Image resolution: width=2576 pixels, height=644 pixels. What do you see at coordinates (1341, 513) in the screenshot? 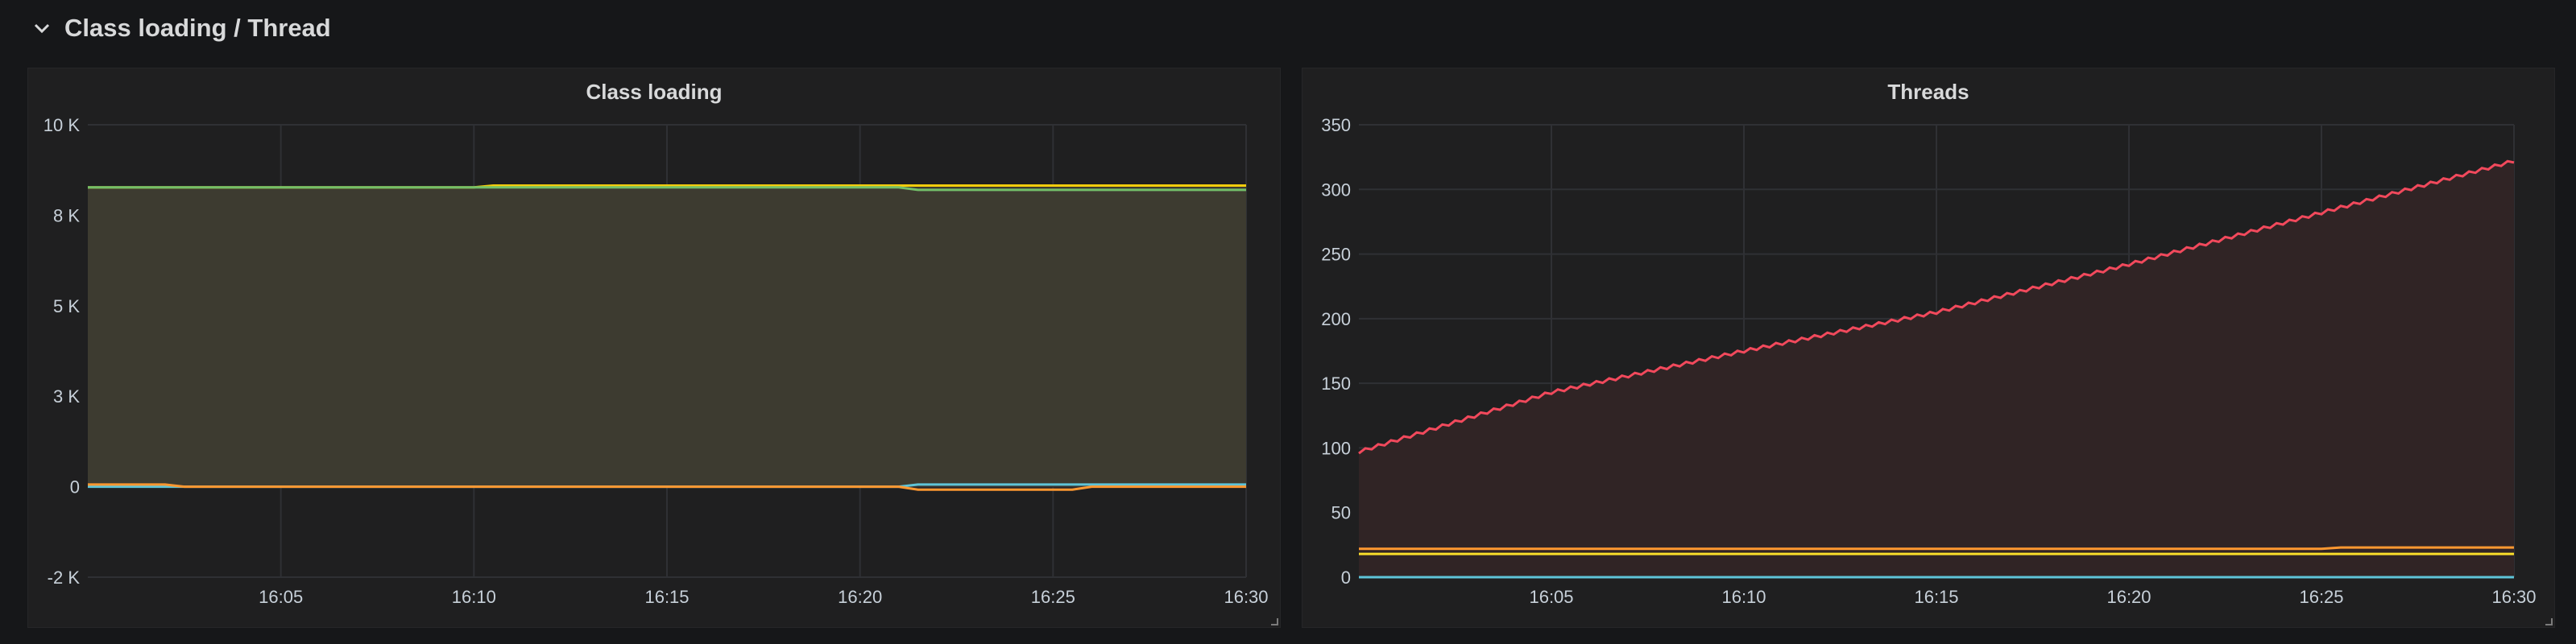
I see `y-tick-label: 50` at bounding box center [1341, 513].